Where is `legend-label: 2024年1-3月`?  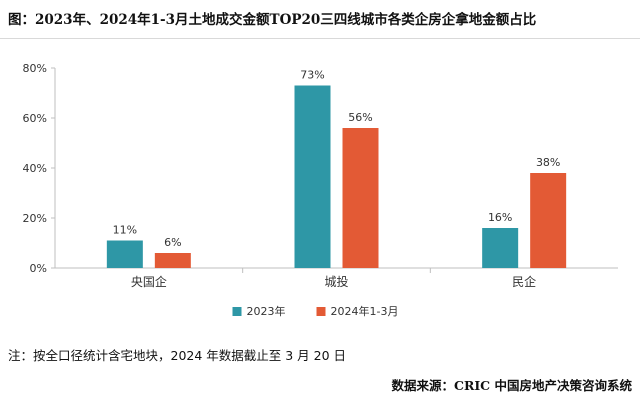
legend-label: 2024年1-3月 is located at coordinates (365, 311).